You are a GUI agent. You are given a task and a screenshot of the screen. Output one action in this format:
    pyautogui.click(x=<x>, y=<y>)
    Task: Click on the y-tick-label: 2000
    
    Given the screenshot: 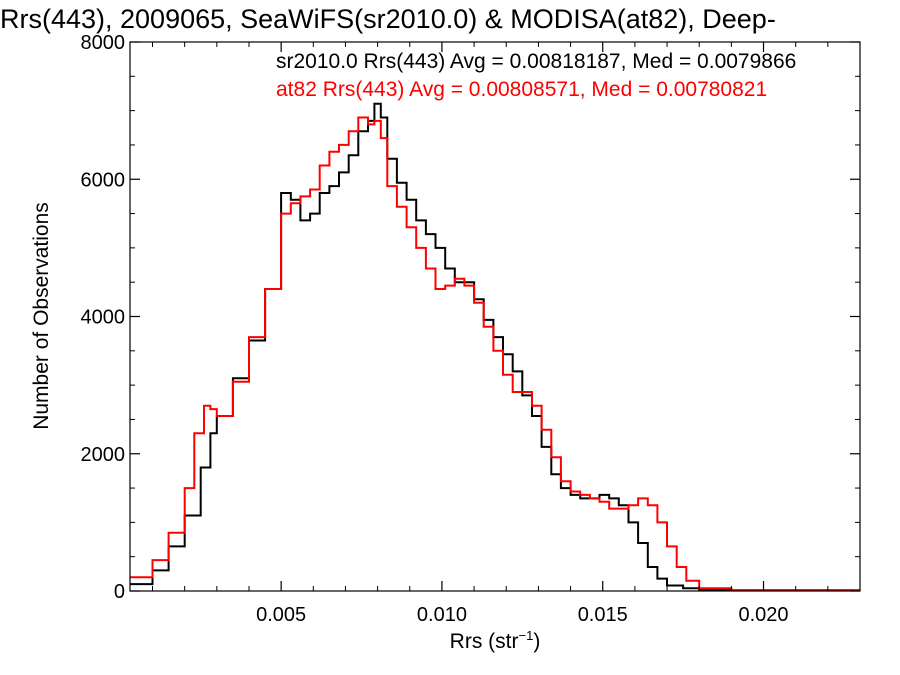 What is the action you would take?
    pyautogui.click(x=103, y=455)
    